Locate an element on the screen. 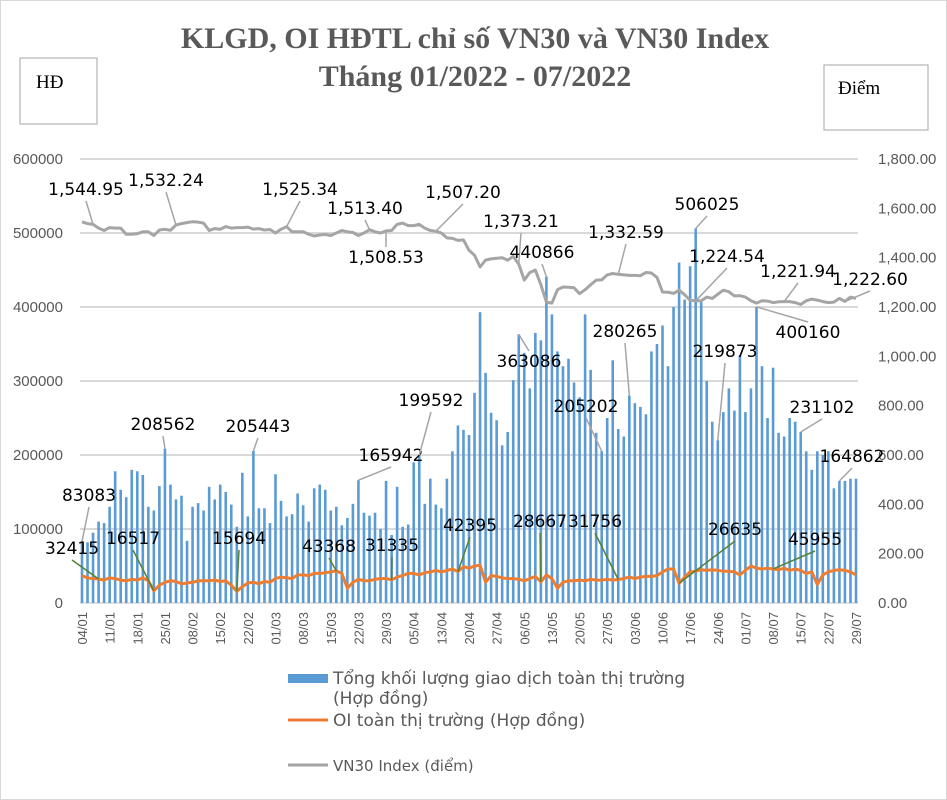 This screenshot has height=800, width=947. volume-data-label: 280265 is located at coordinates (625, 332).